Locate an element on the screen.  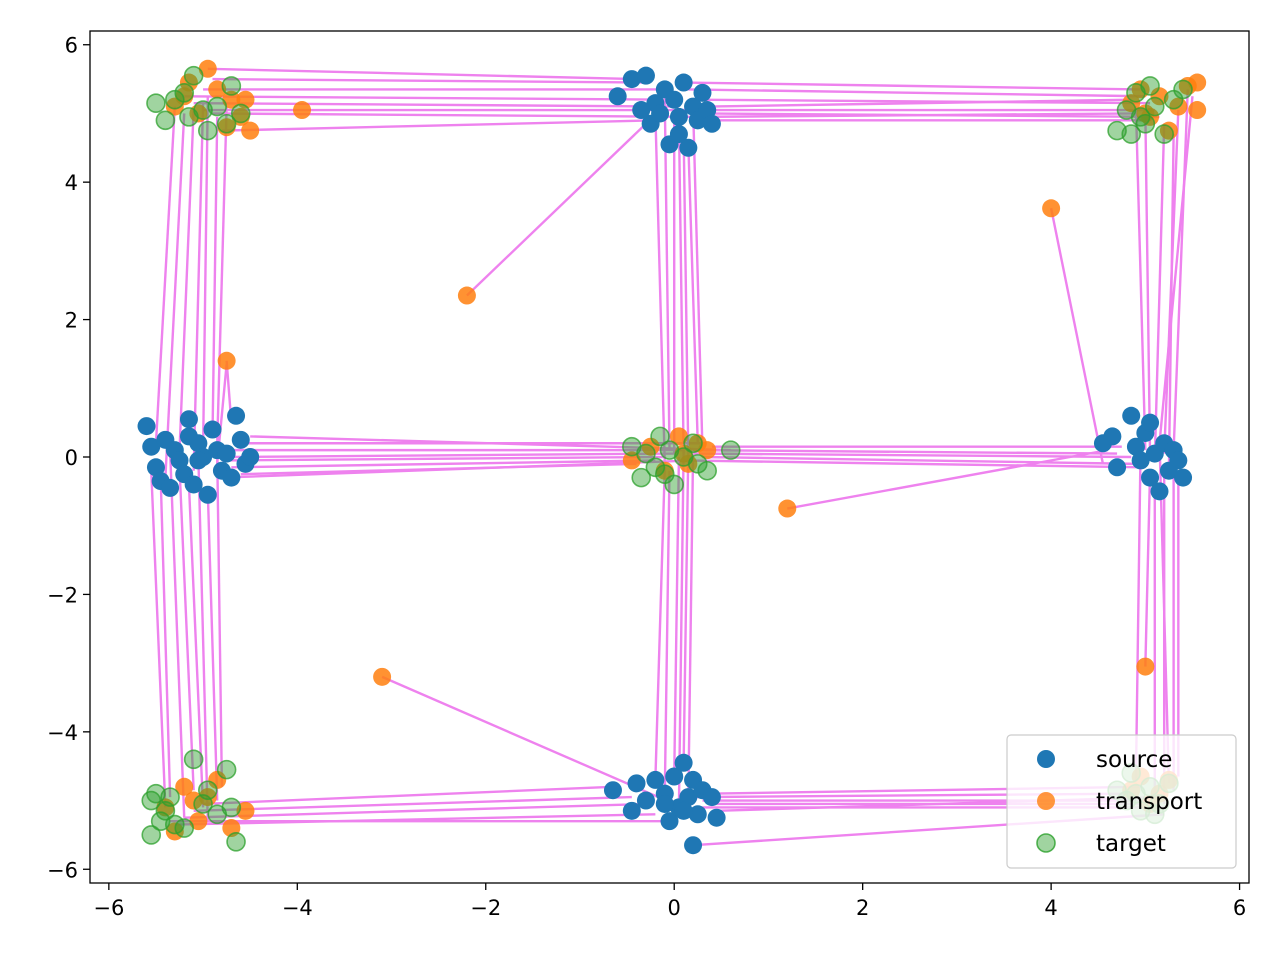
x-axis: −6 −4 −2 0 2 4 6 is located at coordinates (669, 901).